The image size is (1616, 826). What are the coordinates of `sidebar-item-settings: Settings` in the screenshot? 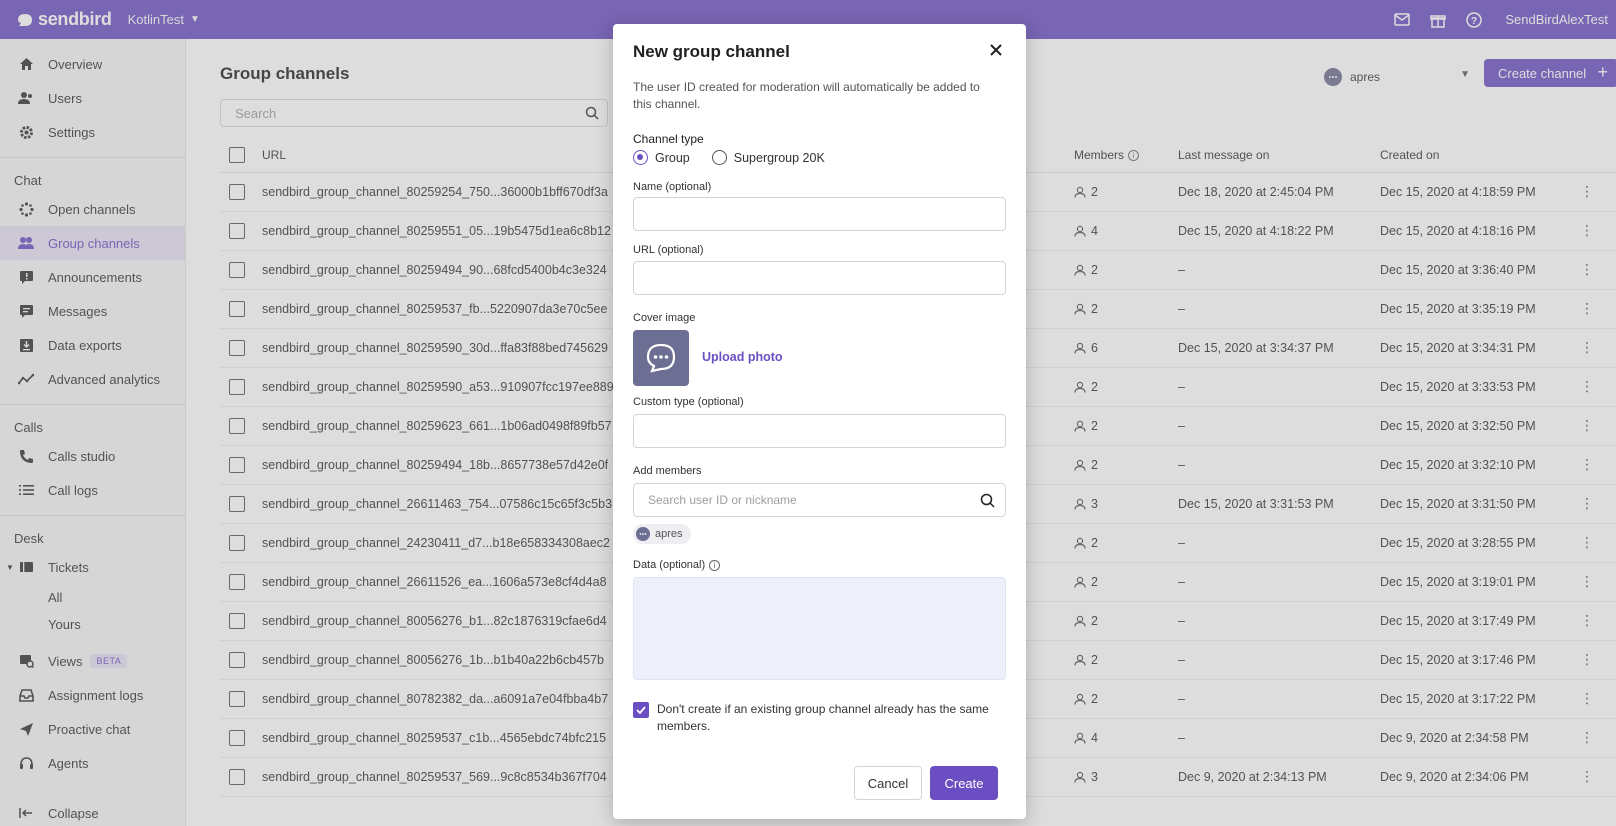 It's located at (92, 132).